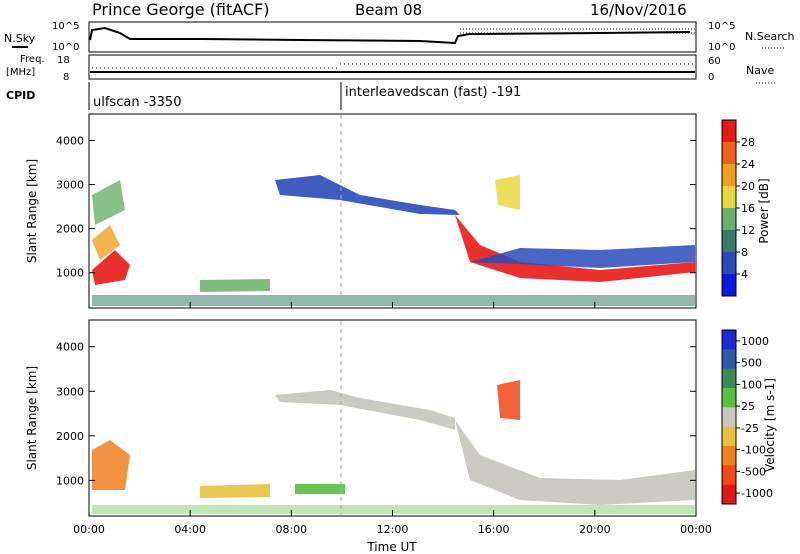 This screenshot has width=800, height=554. What do you see at coordinates (747, 417) in the screenshot?
I see `velocity-colorbar: 1000 500 100 25 -25 -100 -500 -1000` at bounding box center [747, 417].